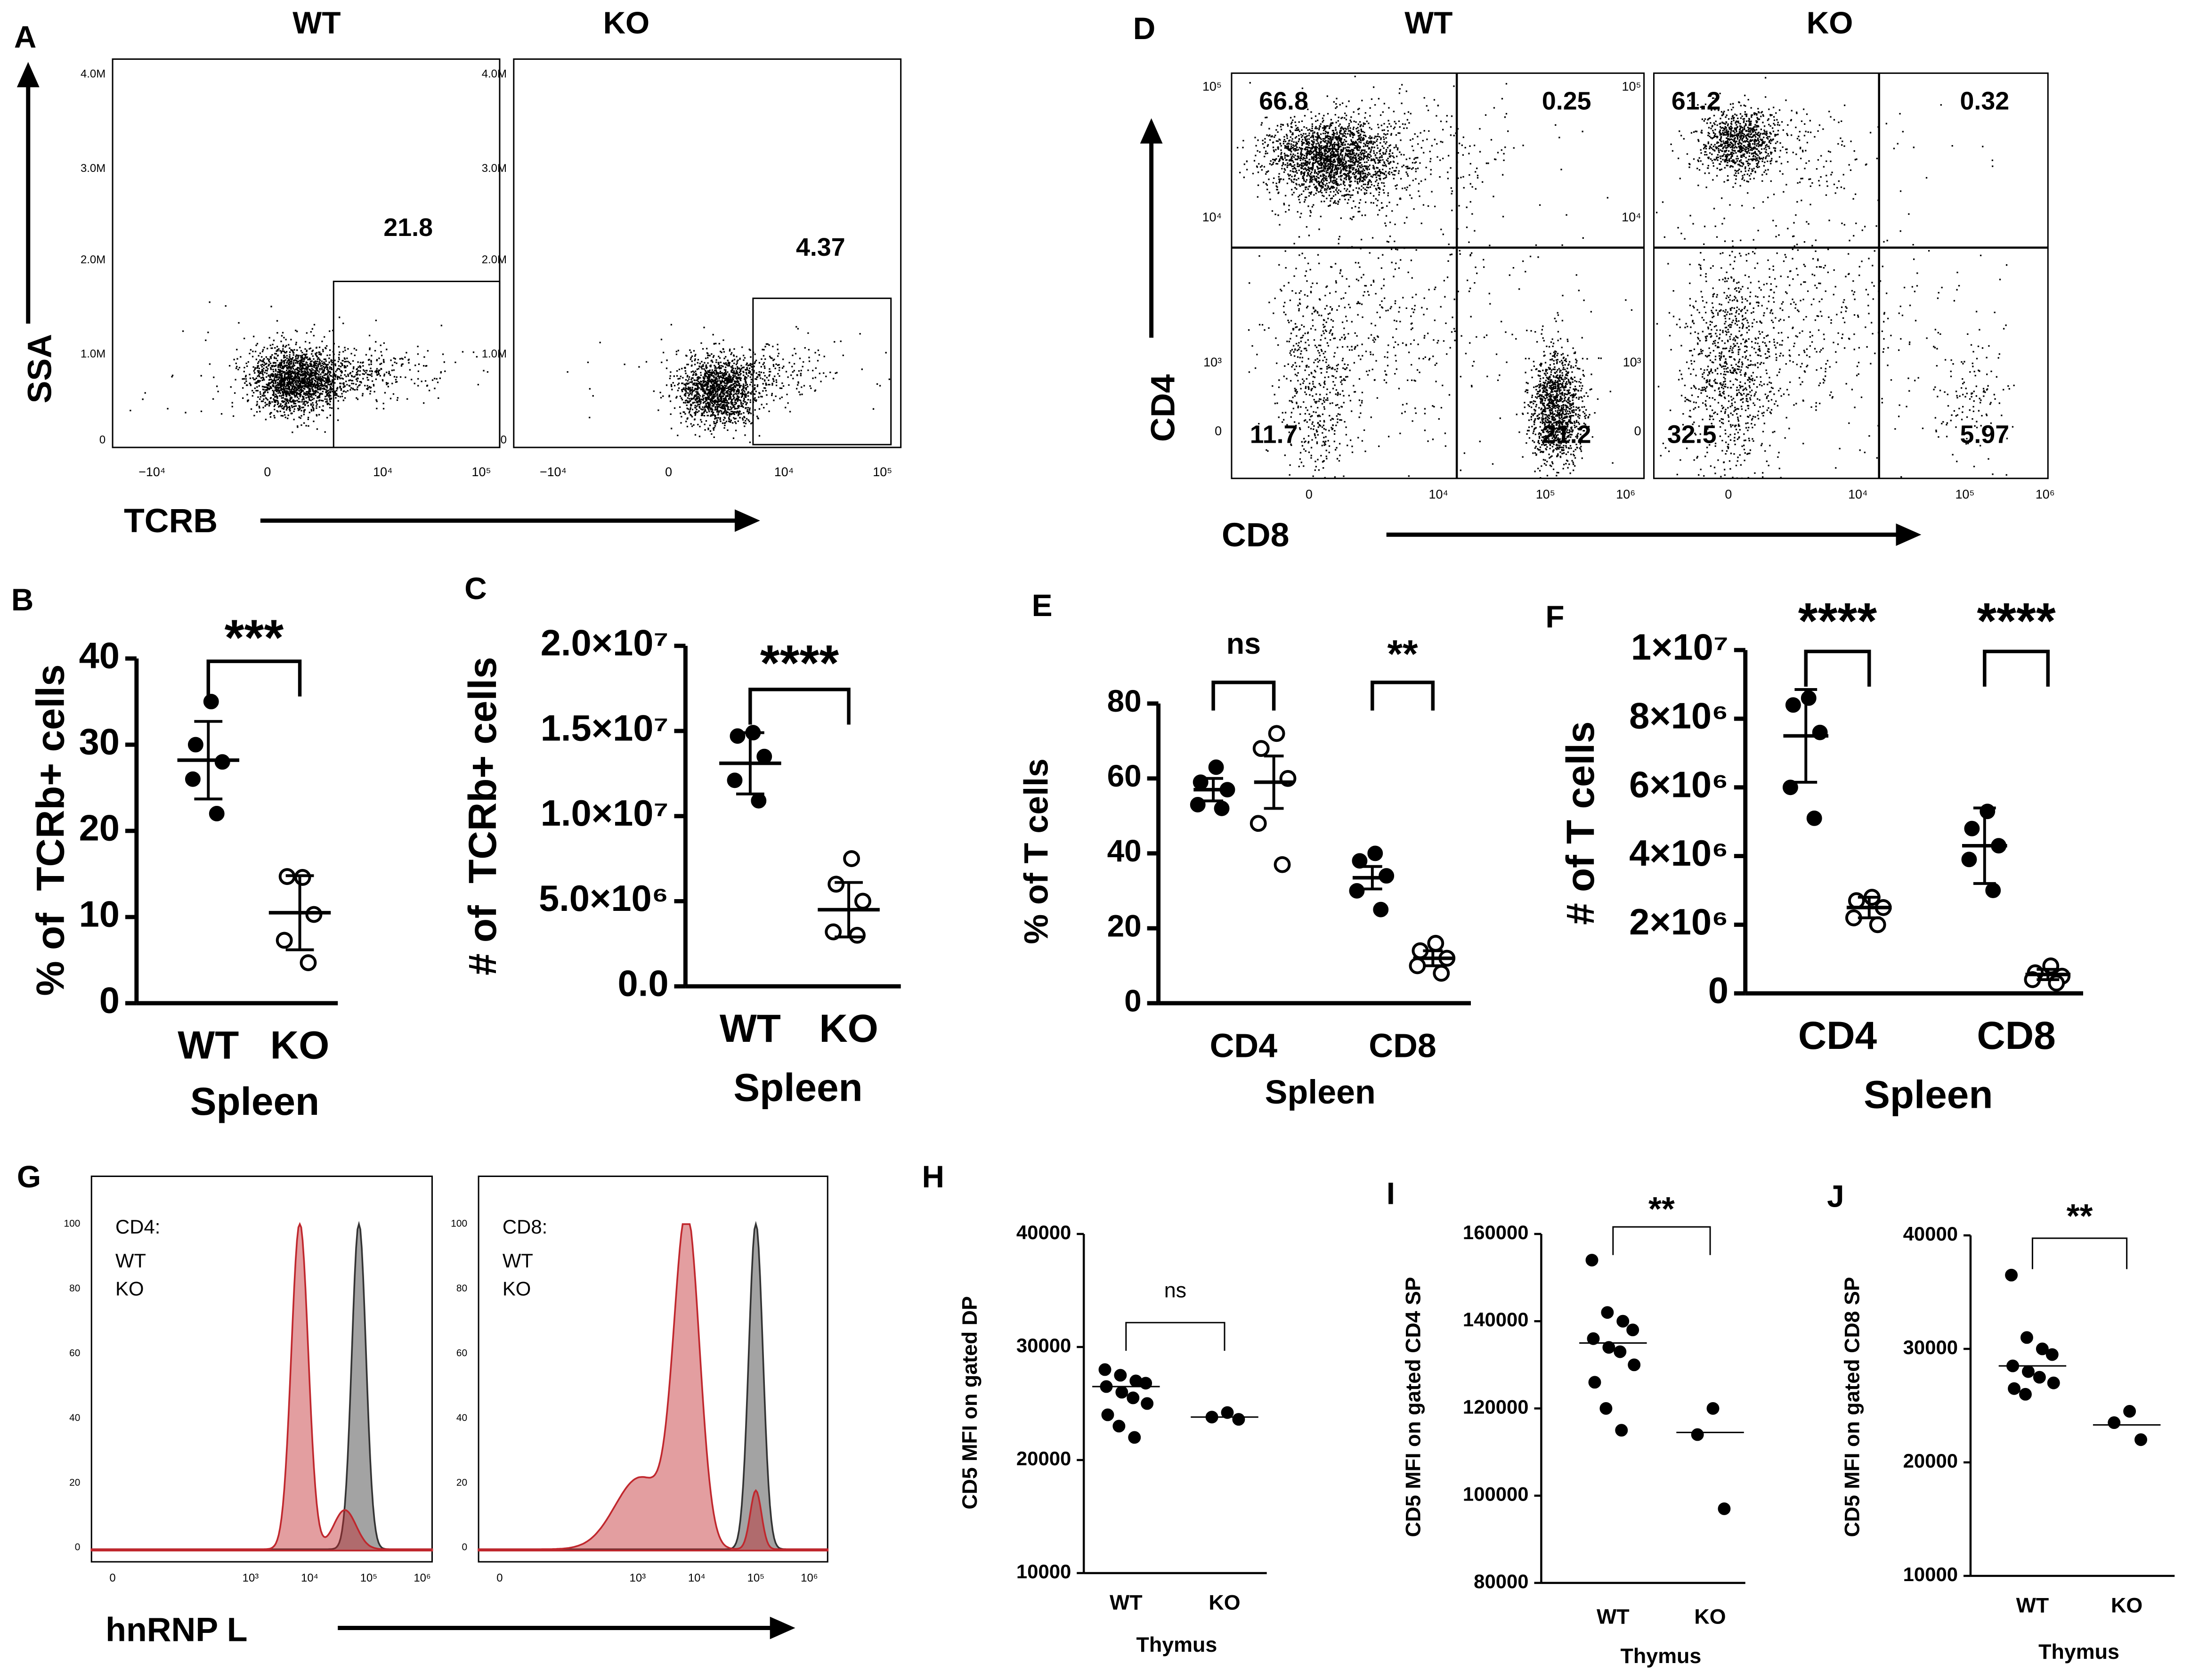  I want to click on column-title: KO, so click(1830, 22).